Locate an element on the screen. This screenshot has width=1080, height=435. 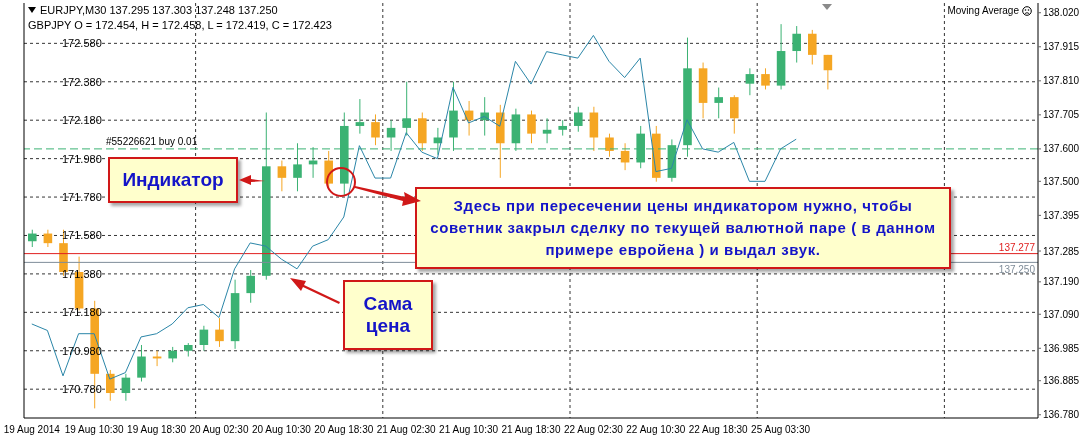
x-tick-label: 19 Aug 18:30 is located at coordinates (157, 429).